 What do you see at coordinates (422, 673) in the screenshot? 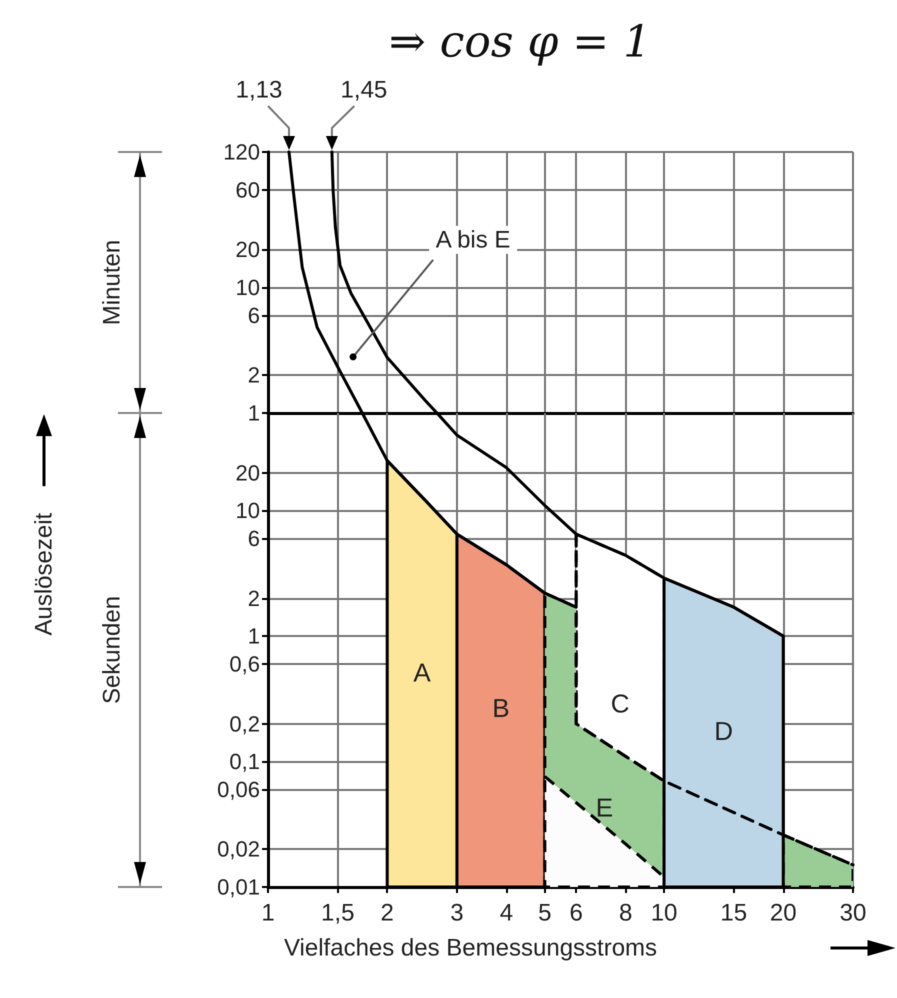
I see `series-label: A` at bounding box center [422, 673].